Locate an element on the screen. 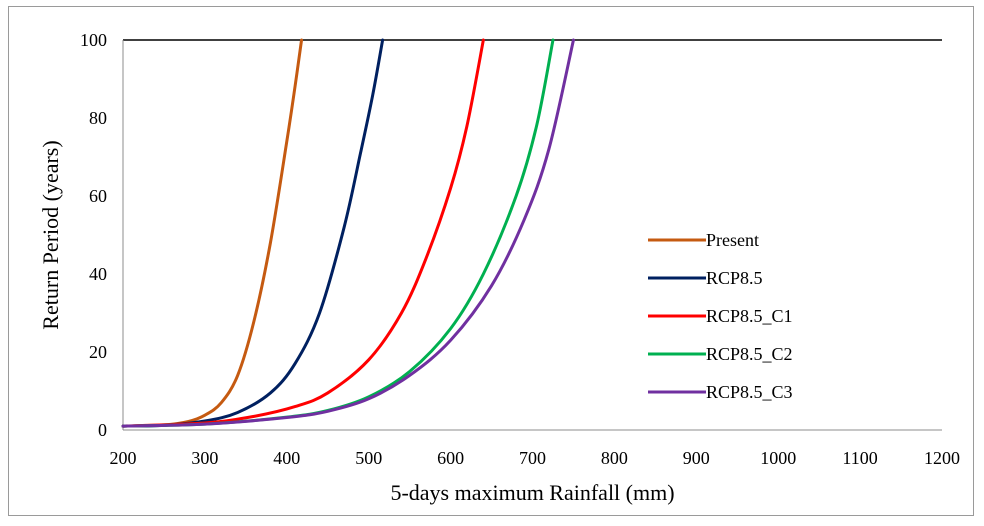  y-tick-label: 40 is located at coordinates (98, 274).